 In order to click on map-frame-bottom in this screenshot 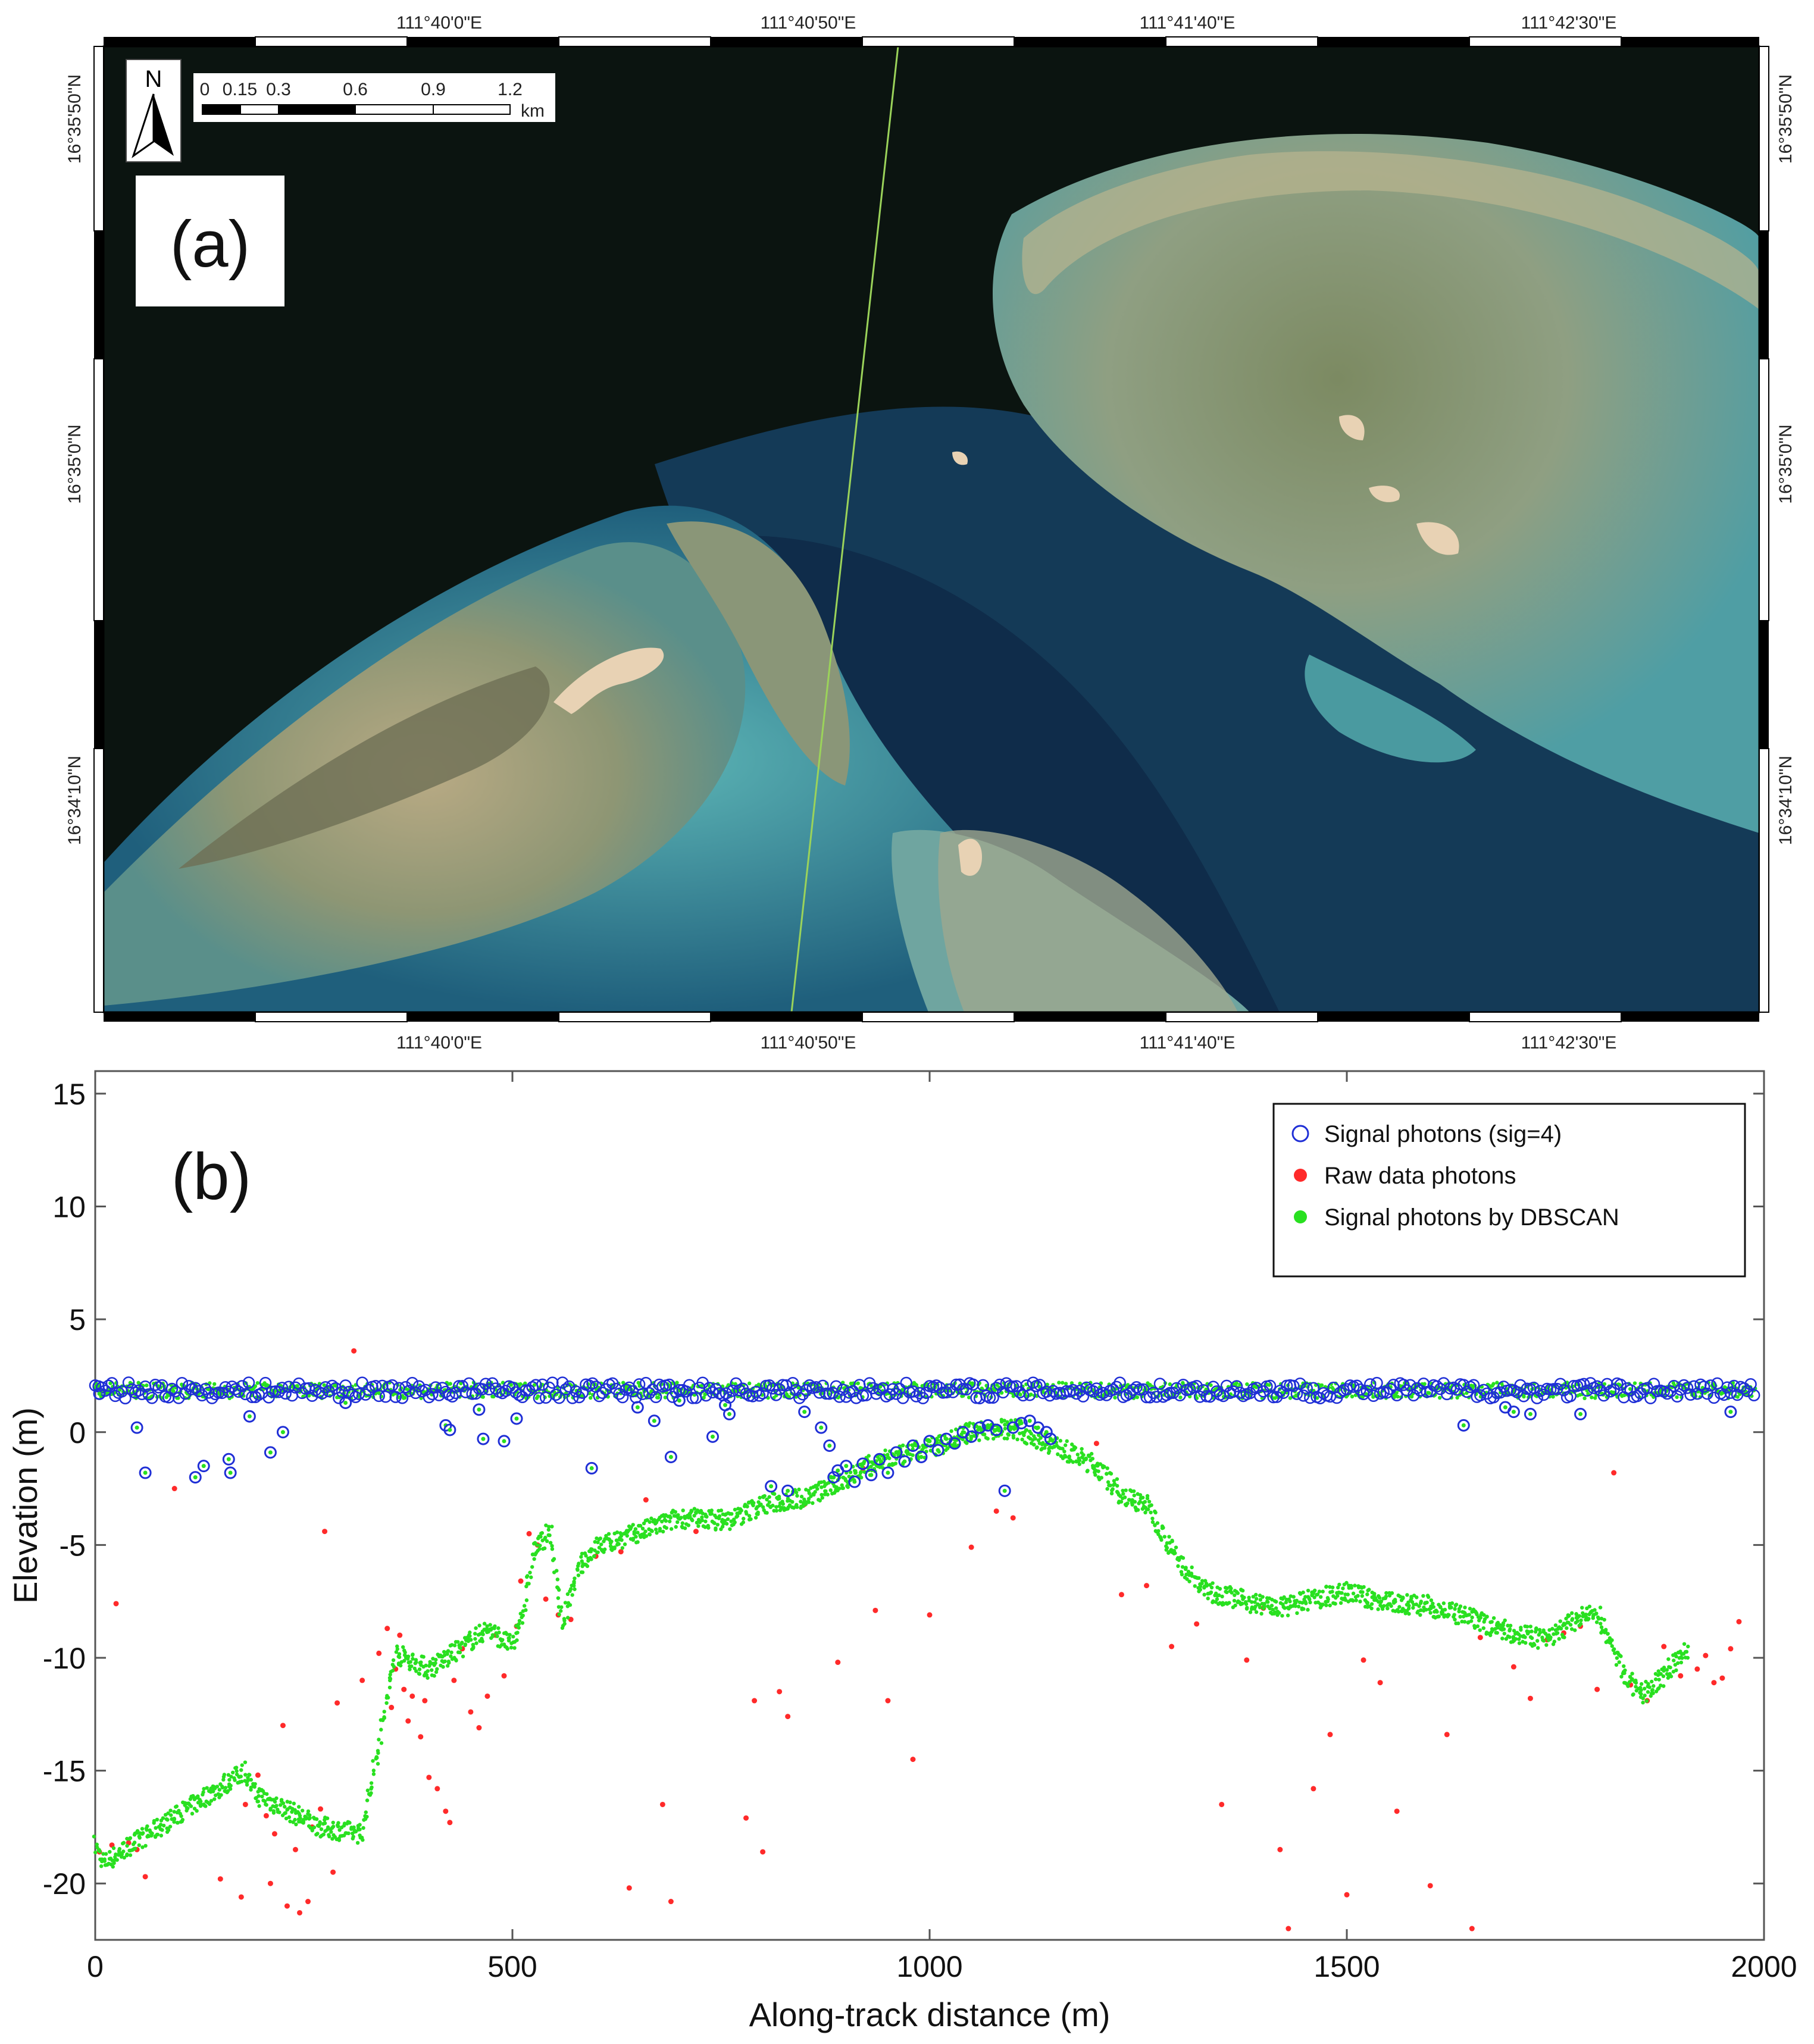, I will do `click(931, 1017)`.